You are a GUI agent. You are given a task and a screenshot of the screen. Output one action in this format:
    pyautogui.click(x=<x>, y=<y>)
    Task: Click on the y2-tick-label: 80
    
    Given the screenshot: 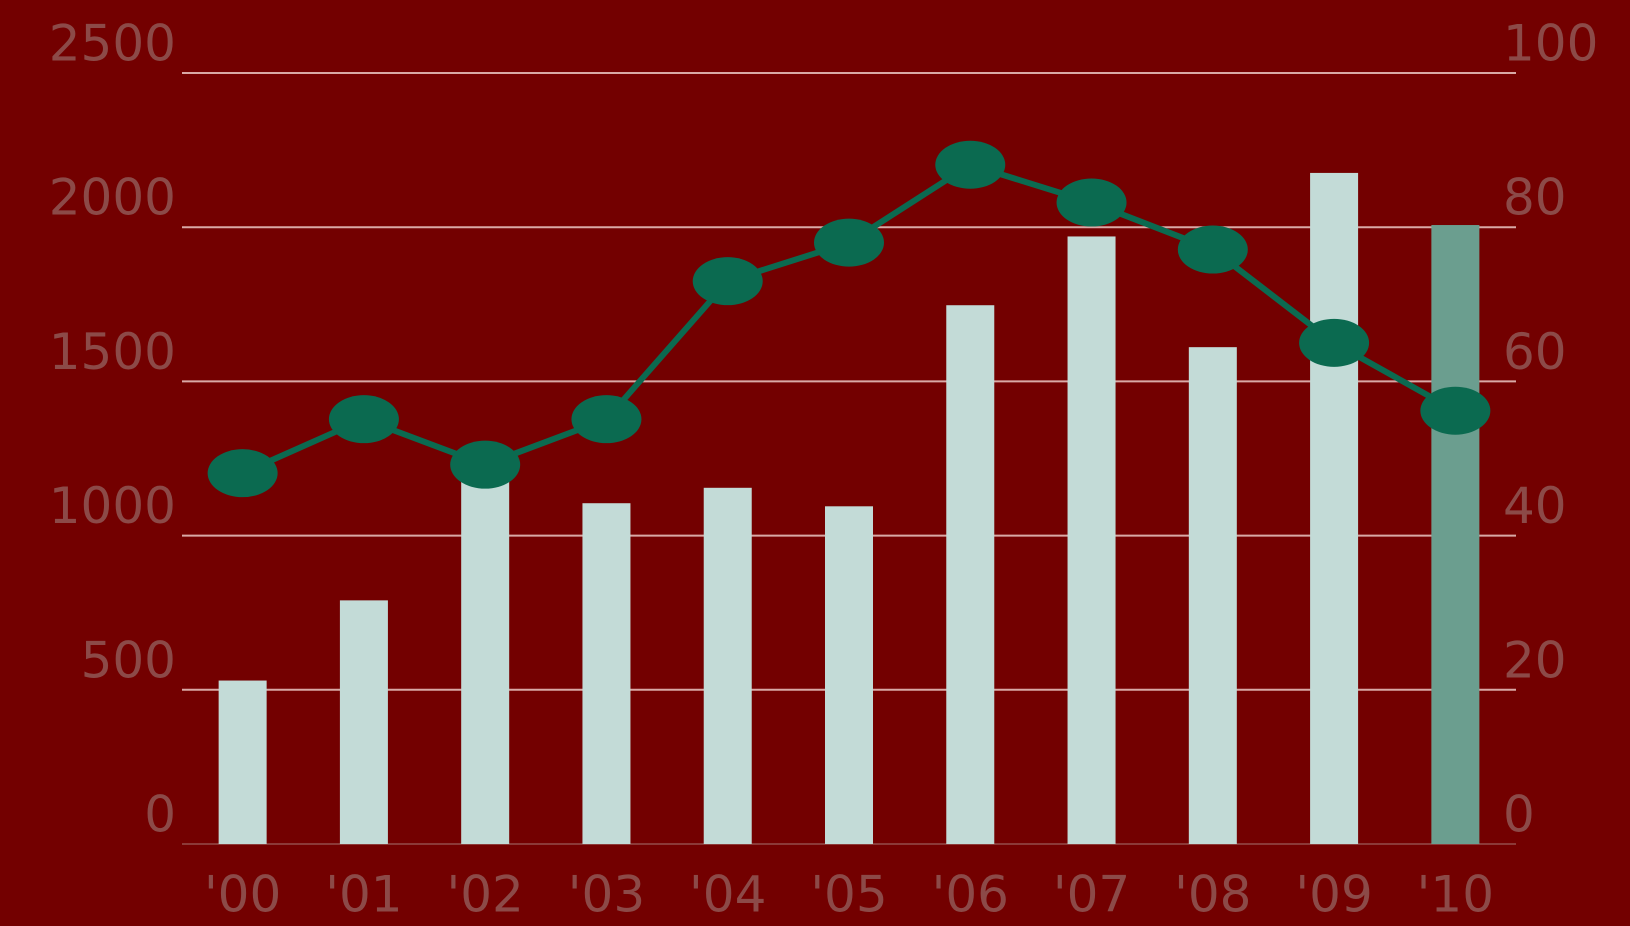 What is the action you would take?
    pyautogui.click(x=1535, y=198)
    